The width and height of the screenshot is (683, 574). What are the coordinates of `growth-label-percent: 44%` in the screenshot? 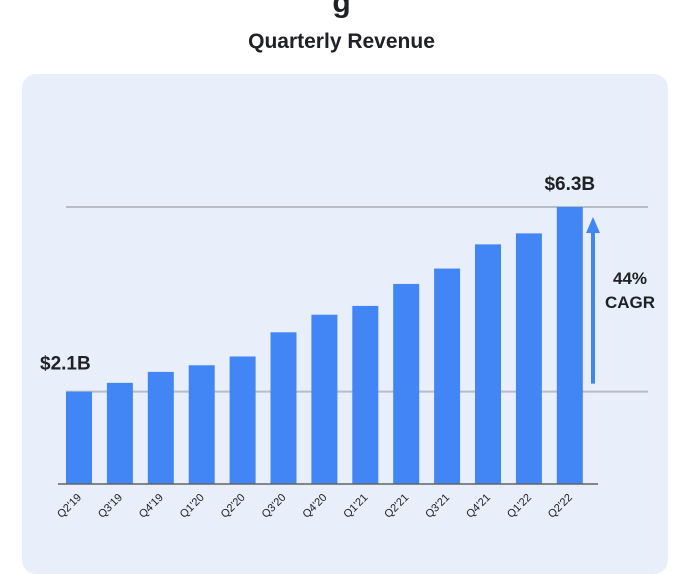 It's located at (630, 278).